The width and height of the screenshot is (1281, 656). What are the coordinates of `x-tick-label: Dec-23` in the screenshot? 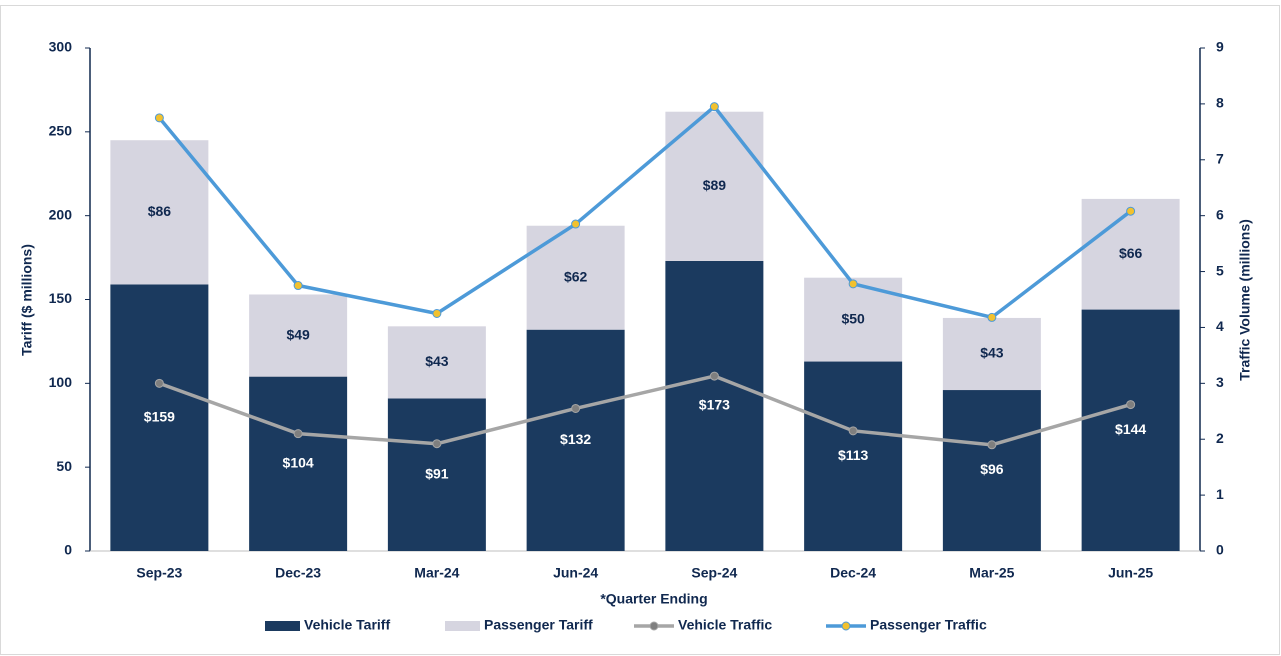 It's located at (298, 573).